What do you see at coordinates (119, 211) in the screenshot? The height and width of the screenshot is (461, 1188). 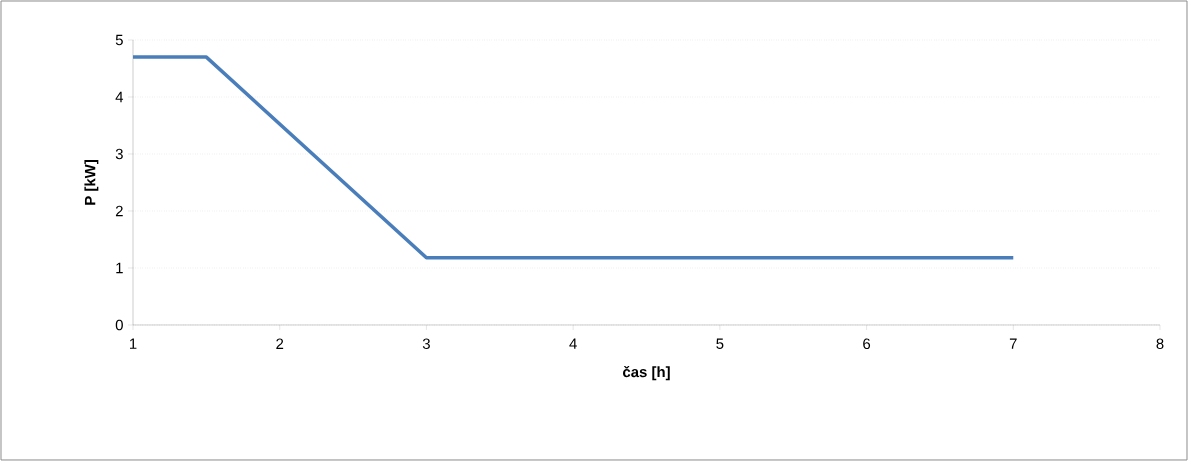 I see `y-tick-label: 2` at bounding box center [119, 211].